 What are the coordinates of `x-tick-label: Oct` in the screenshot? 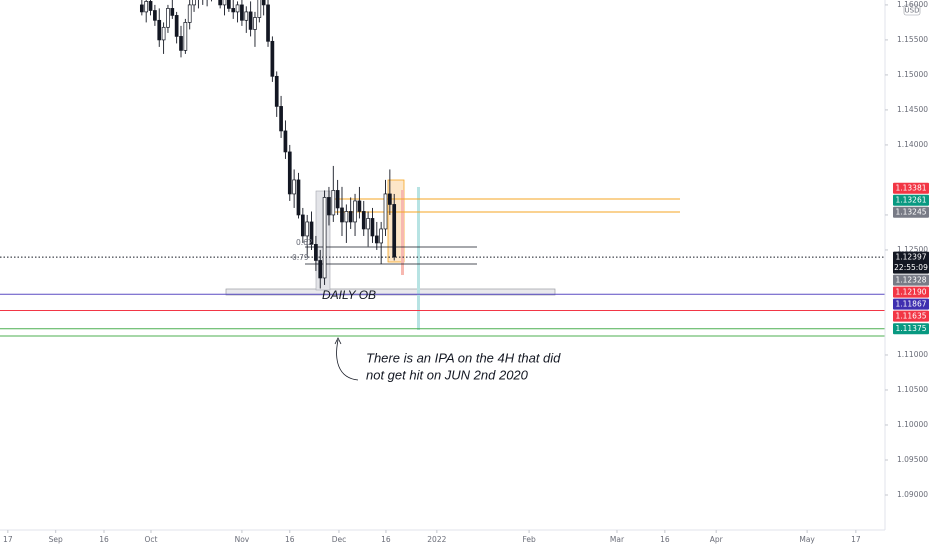 It's located at (150, 539).